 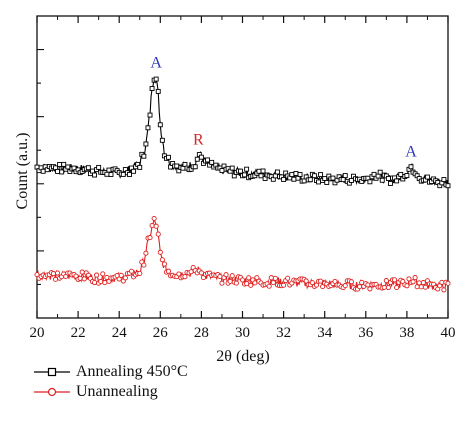 I want to click on x-axis-title: 2θ (deg), so click(x=242, y=356).